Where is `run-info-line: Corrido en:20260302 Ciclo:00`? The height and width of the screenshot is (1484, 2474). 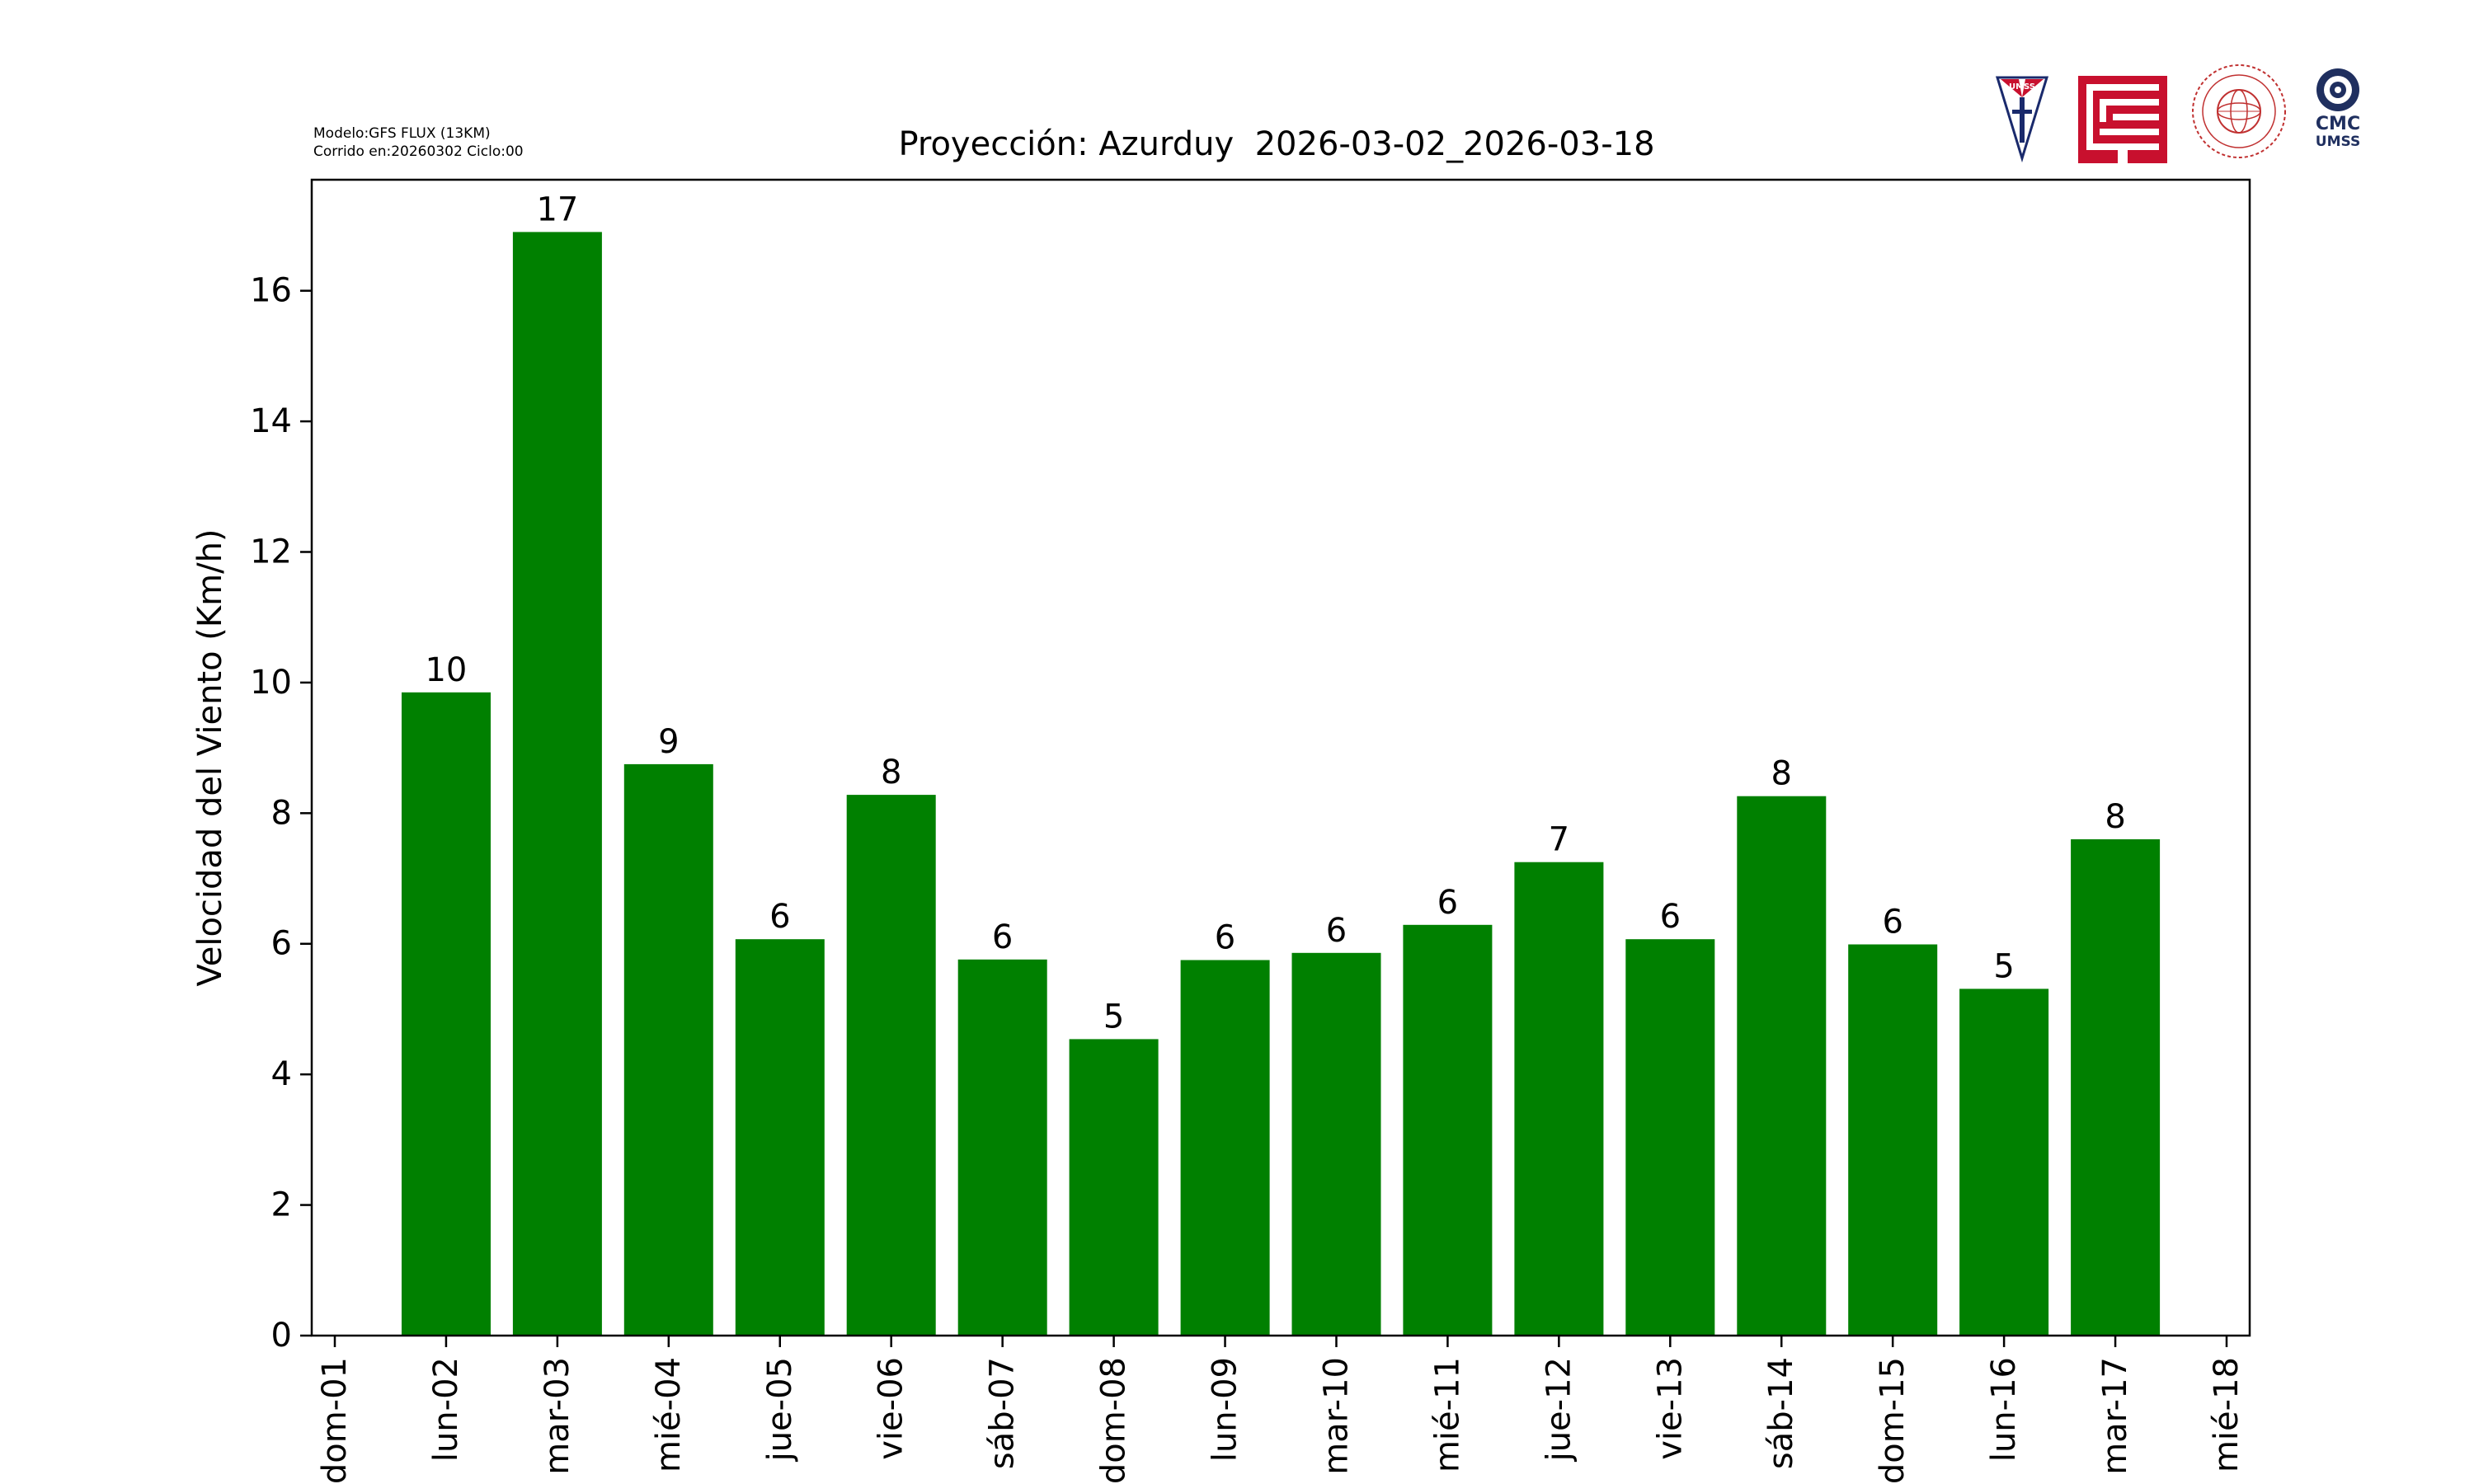
run-info-line: Corrido en:20260302 Ciclo:00 is located at coordinates (418, 151).